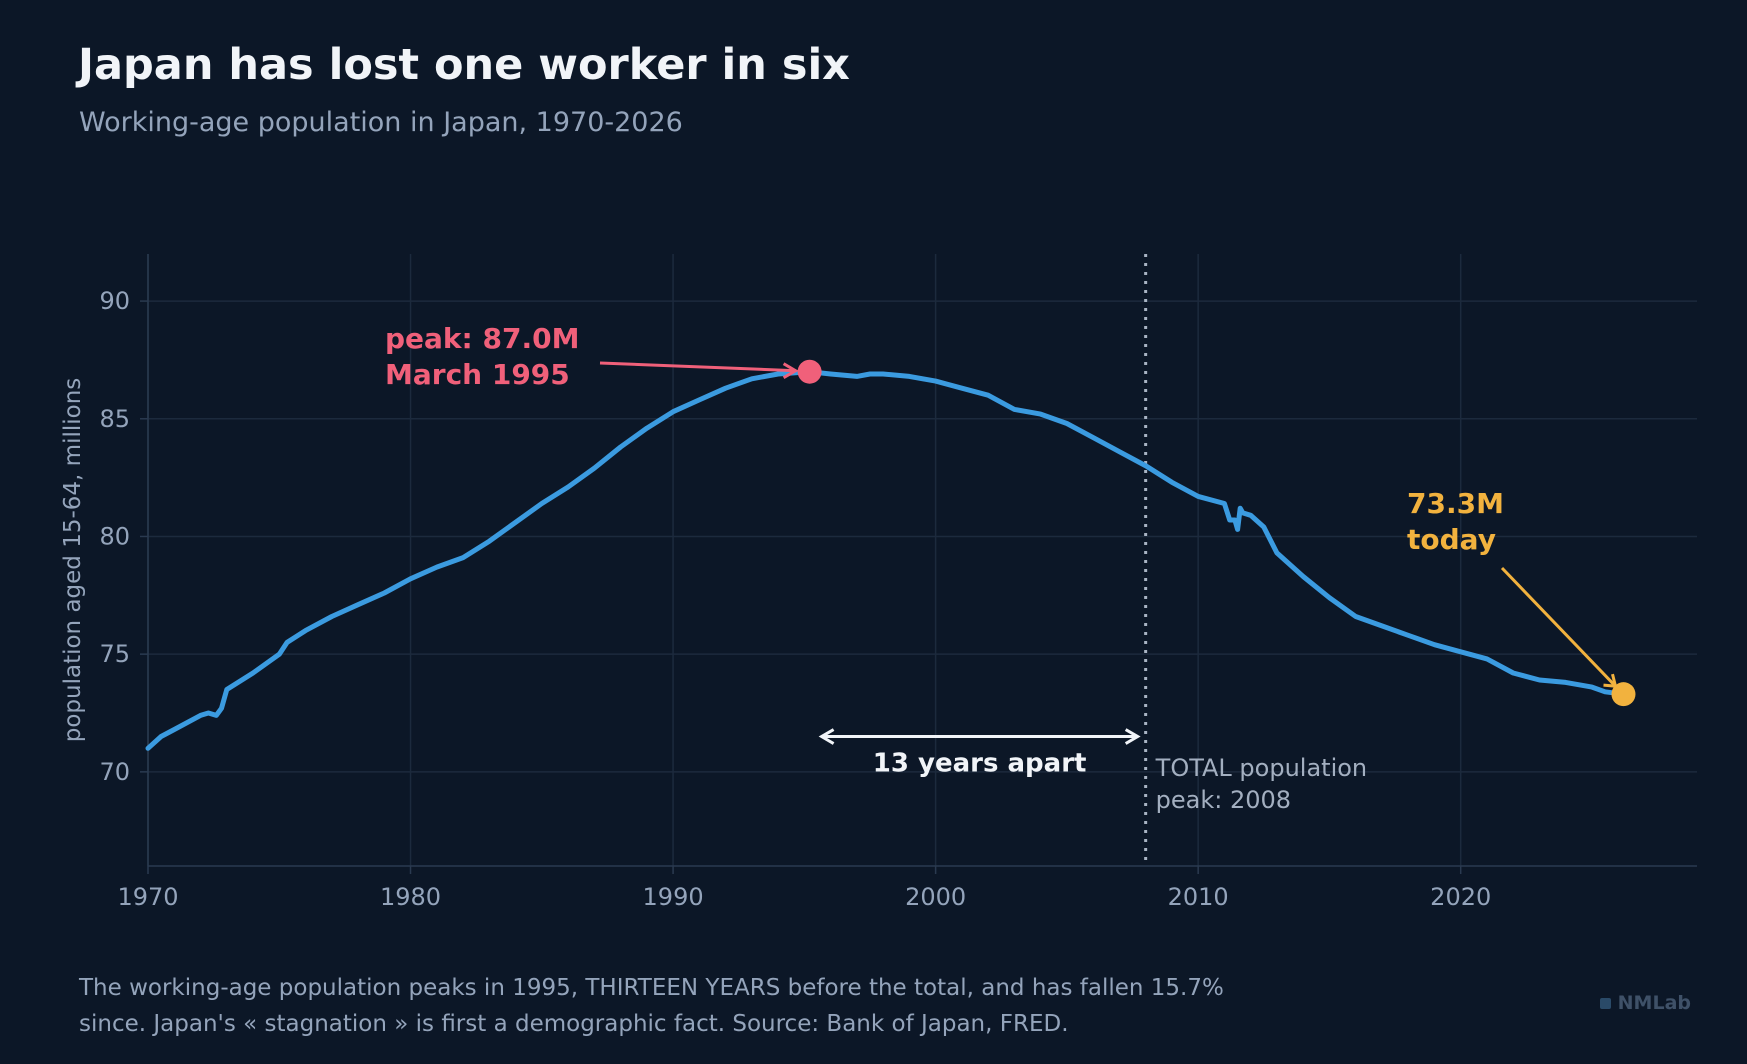 The width and height of the screenshot is (1747, 1064). I want to click on y-tick-label-1: 75, so click(114, 654).